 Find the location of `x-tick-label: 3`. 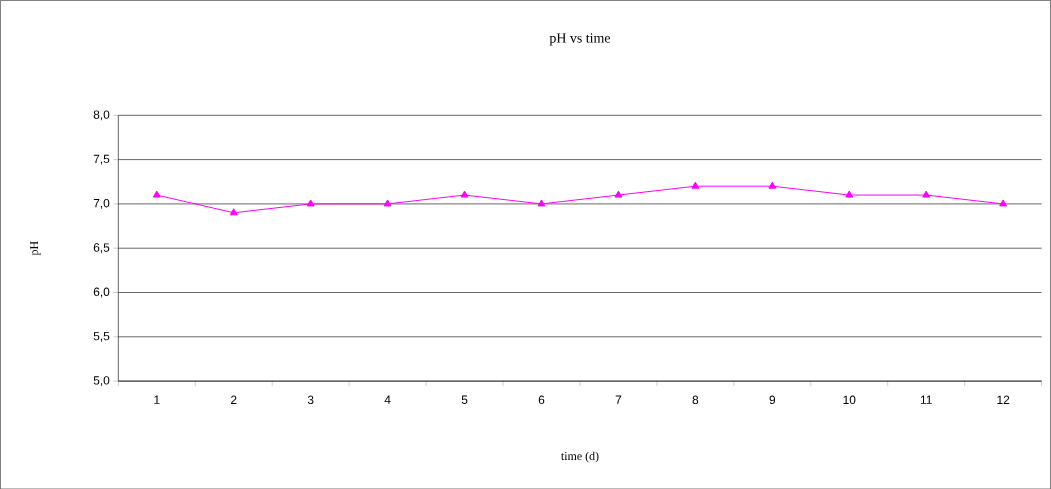

x-tick-label: 3 is located at coordinates (310, 399).